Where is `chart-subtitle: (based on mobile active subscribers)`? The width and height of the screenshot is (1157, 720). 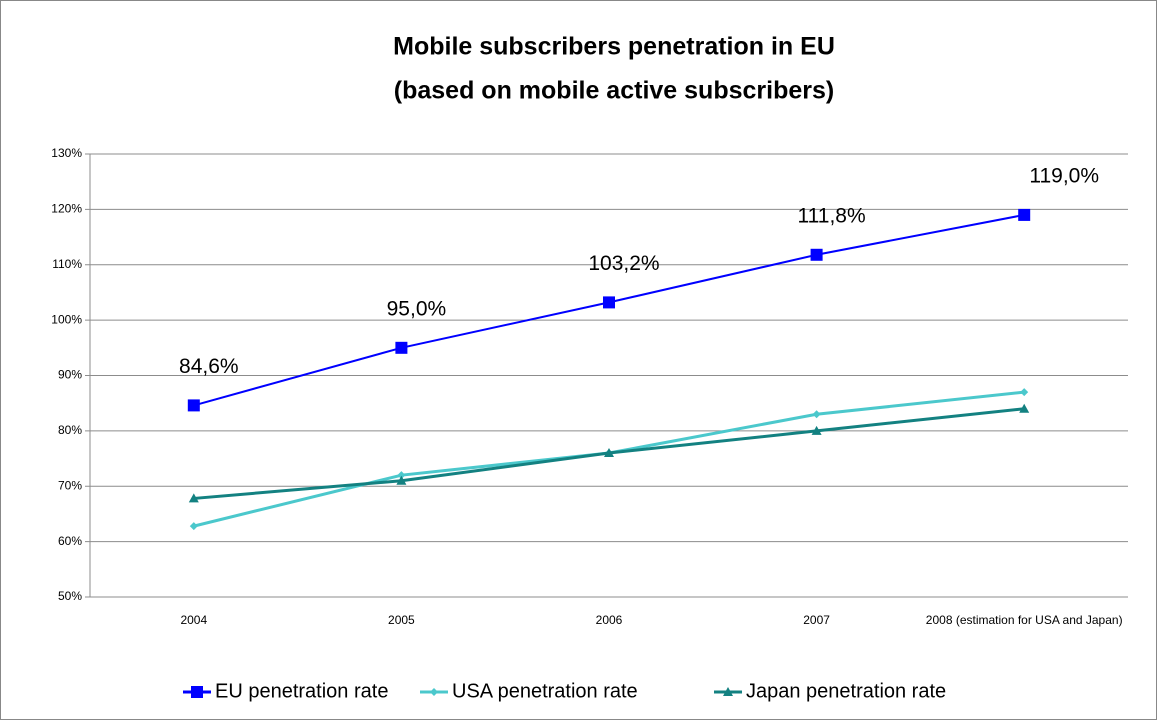
chart-subtitle: (based on mobile active subscribers) is located at coordinates (614, 91).